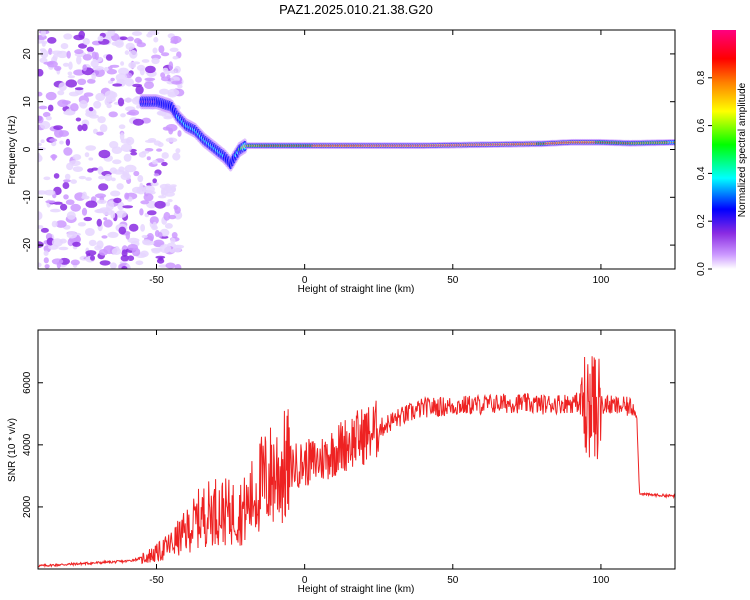  What do you see at coordinates (453, 280) in the screenshot?
I see `x-tick-label: 50` at bounding box center [453, 280].